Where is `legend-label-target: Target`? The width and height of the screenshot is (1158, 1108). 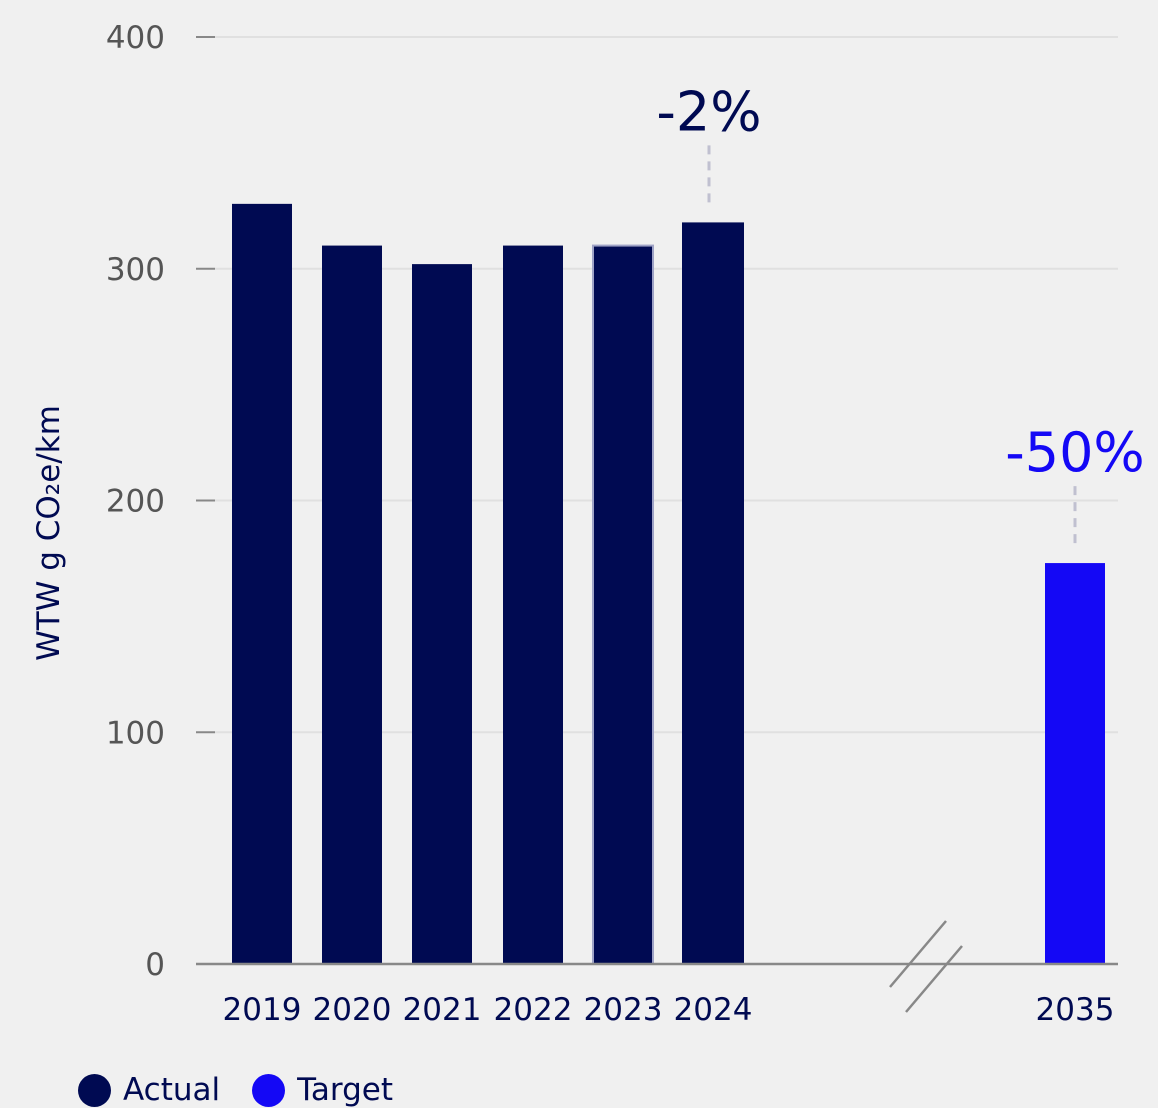 legend-label-target: Target is located at coordinates (345, 1090).